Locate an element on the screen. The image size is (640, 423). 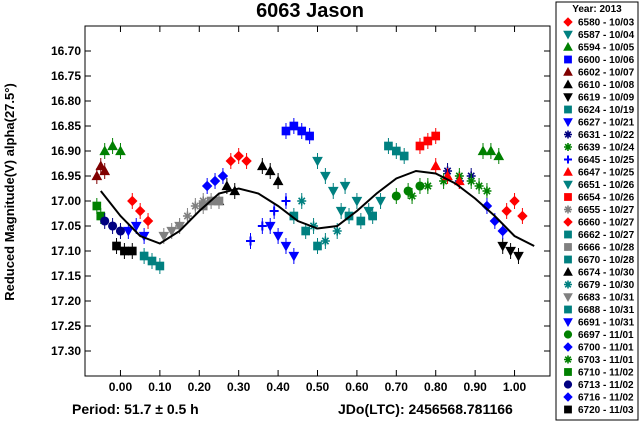
legend-item: 6720 - 11/03 is located at coordinates (599, 410).